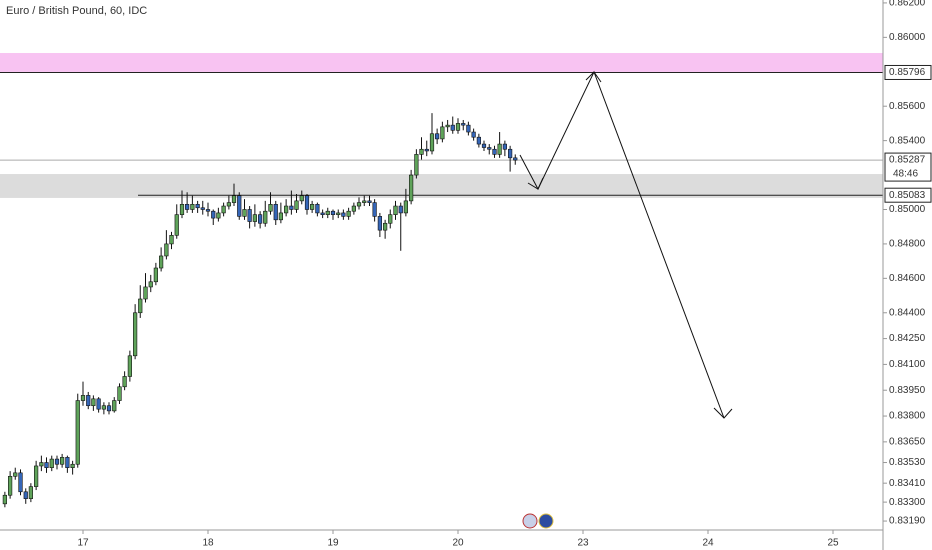 The height and width of the screenshot is (550, 932). Describe the element at coordinates (907, 37) in the screenshot. I see `y-tick-label: 0.86000` at that location.